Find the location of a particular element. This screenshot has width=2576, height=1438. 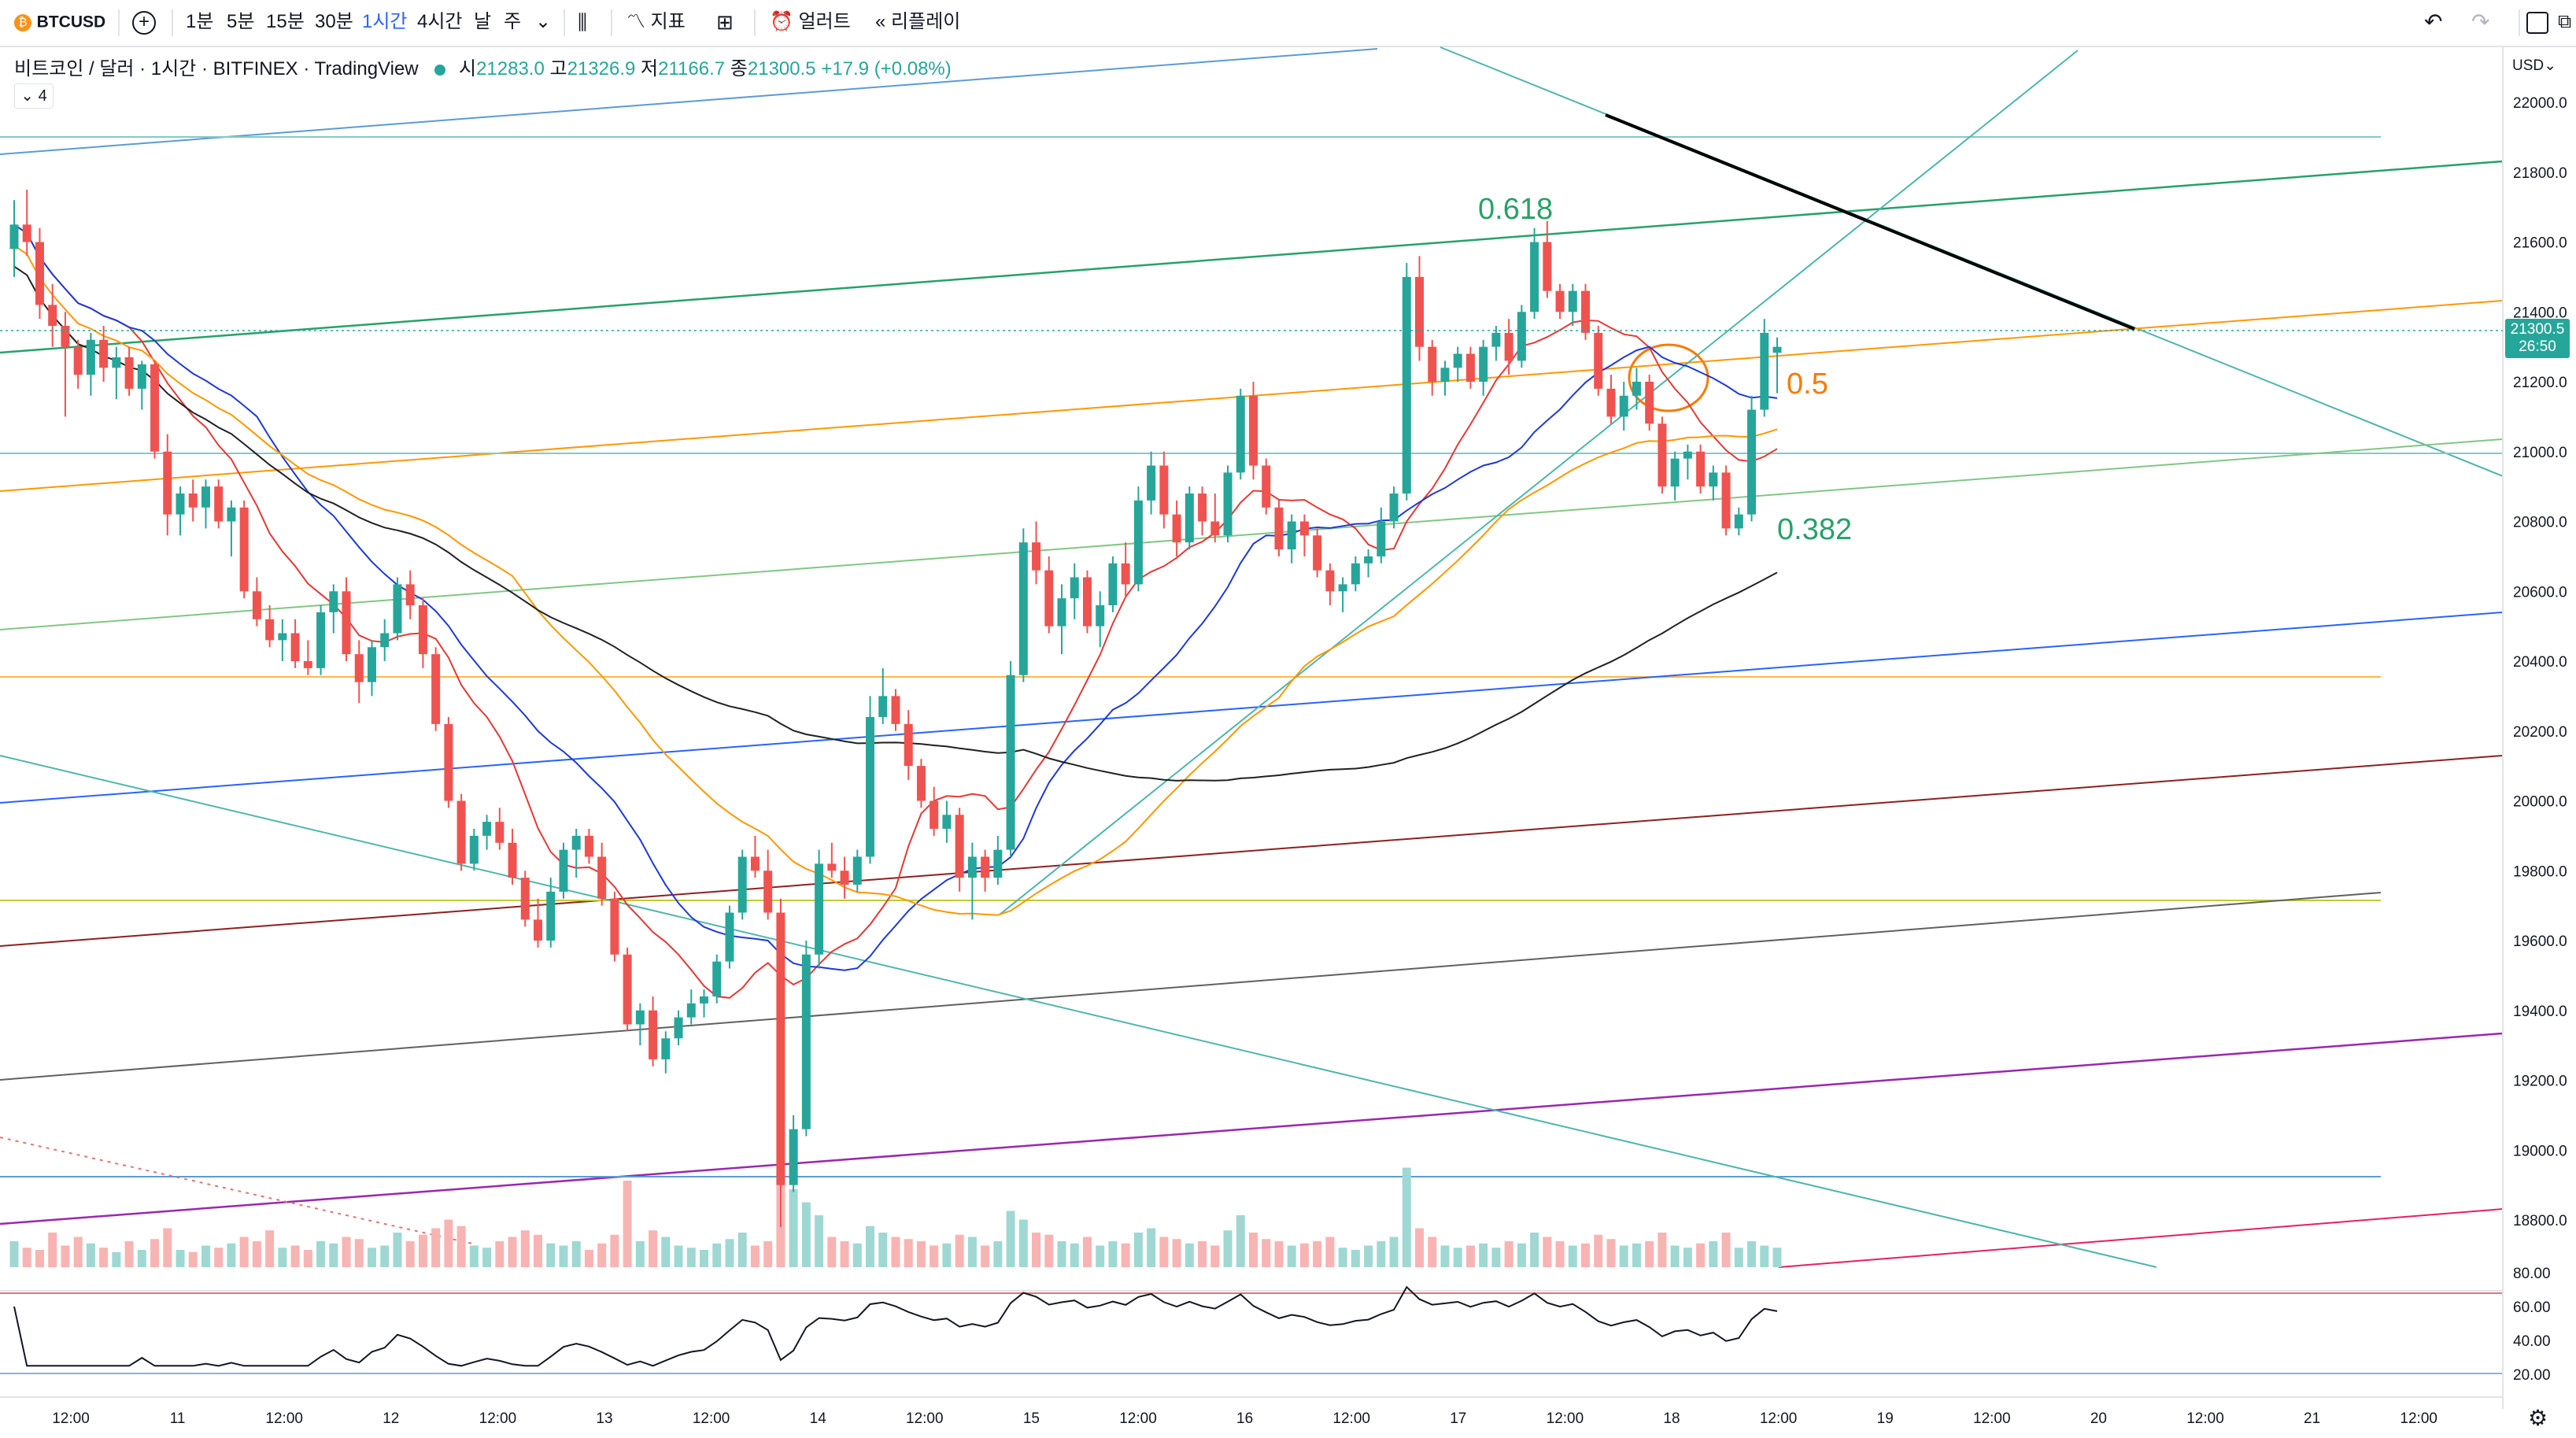

fib-05-label: 0.5 is located at coordinates (1807, 384).